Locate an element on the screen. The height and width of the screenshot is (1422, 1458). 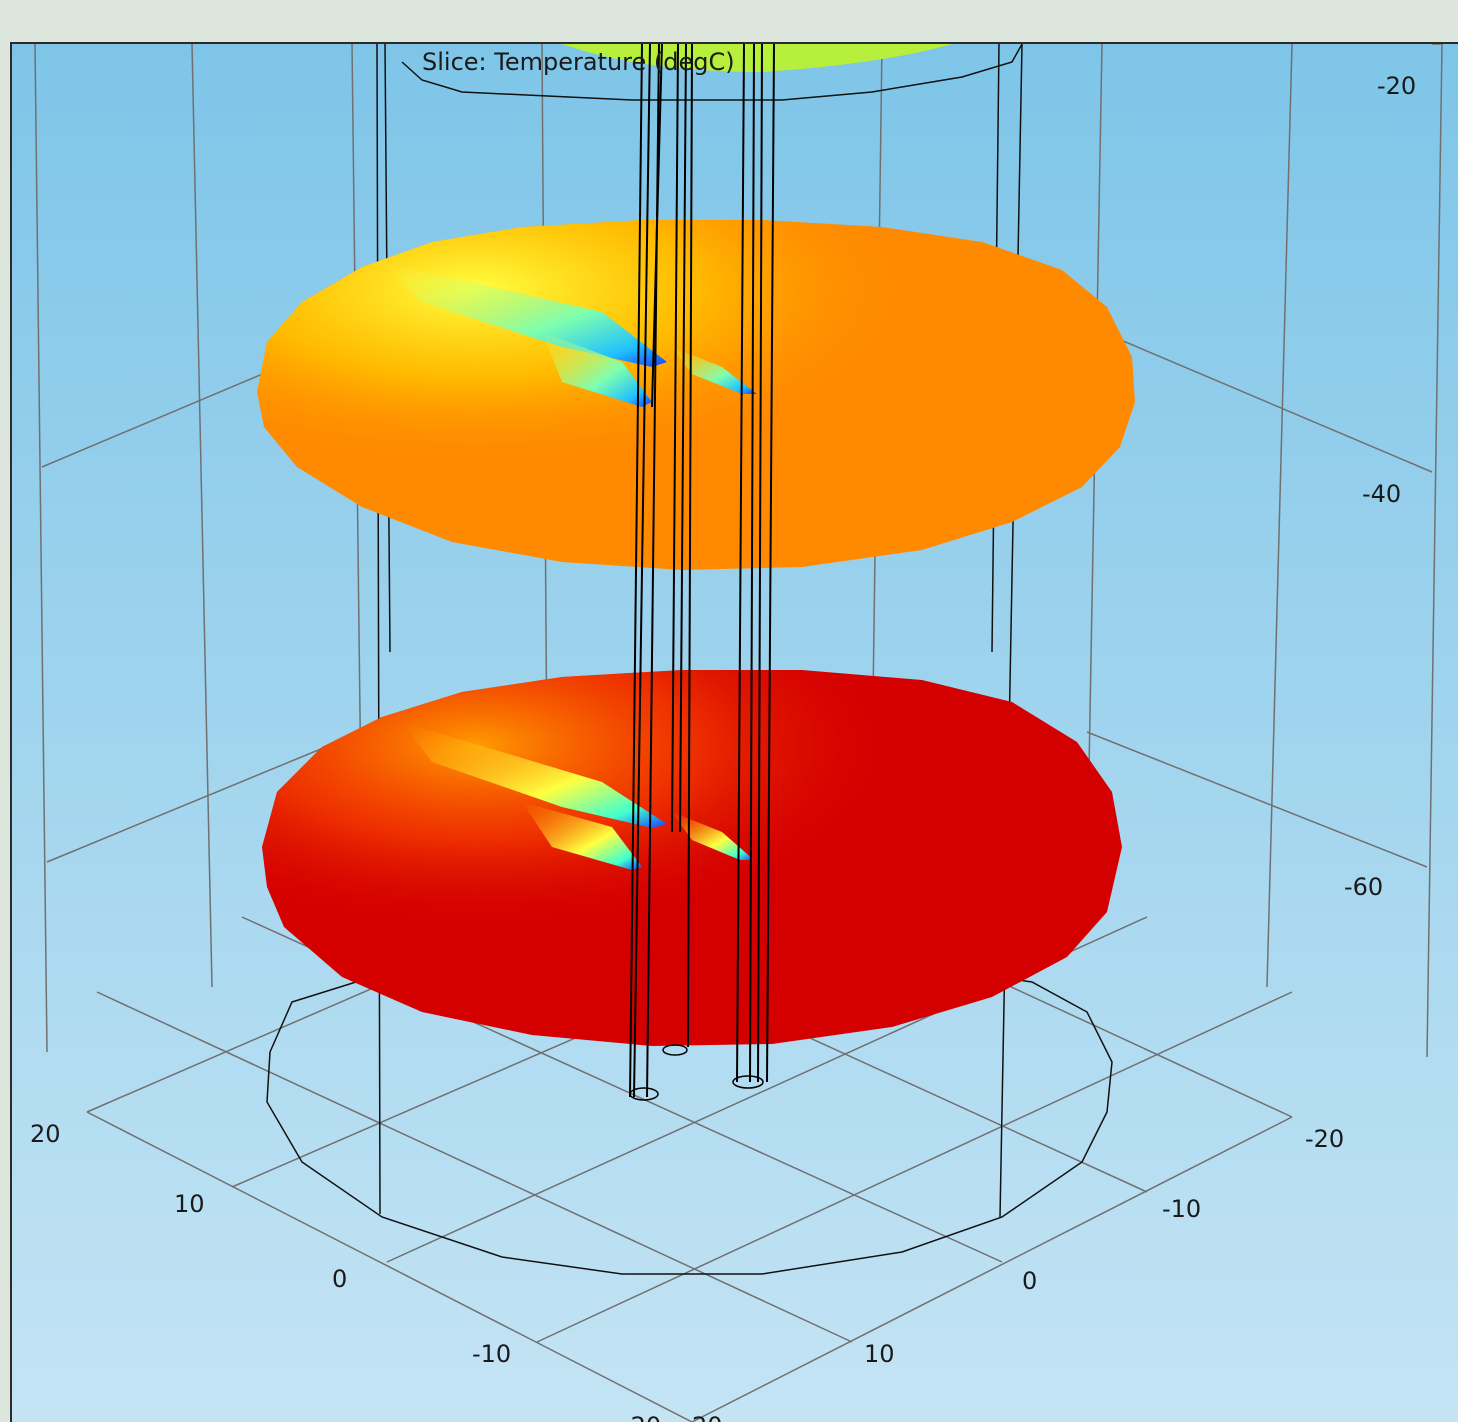
z-tick-label: -20 is located at coordinates (1396, 86).